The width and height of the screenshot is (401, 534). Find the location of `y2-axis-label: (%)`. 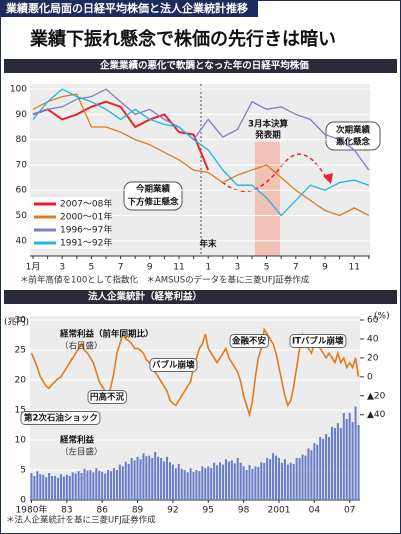

y2-axis-label: (%) is located at coordinates (382, 317).